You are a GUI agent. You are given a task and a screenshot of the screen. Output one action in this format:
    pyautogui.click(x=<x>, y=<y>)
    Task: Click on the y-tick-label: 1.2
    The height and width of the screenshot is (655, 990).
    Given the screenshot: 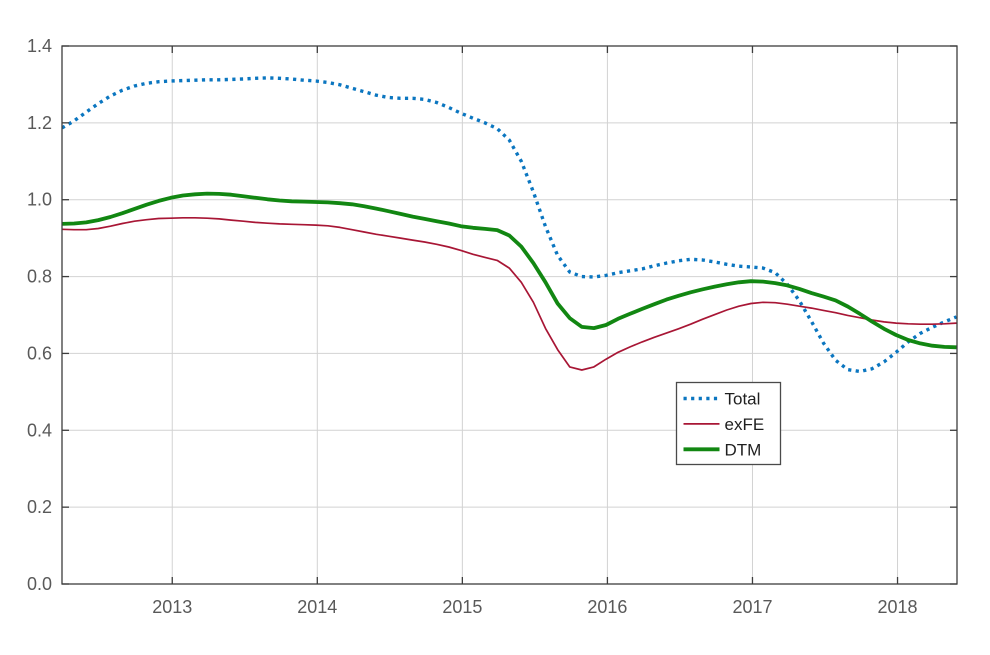 What is the action you would take?
    pyautogui.click(x=39, y=123)
    